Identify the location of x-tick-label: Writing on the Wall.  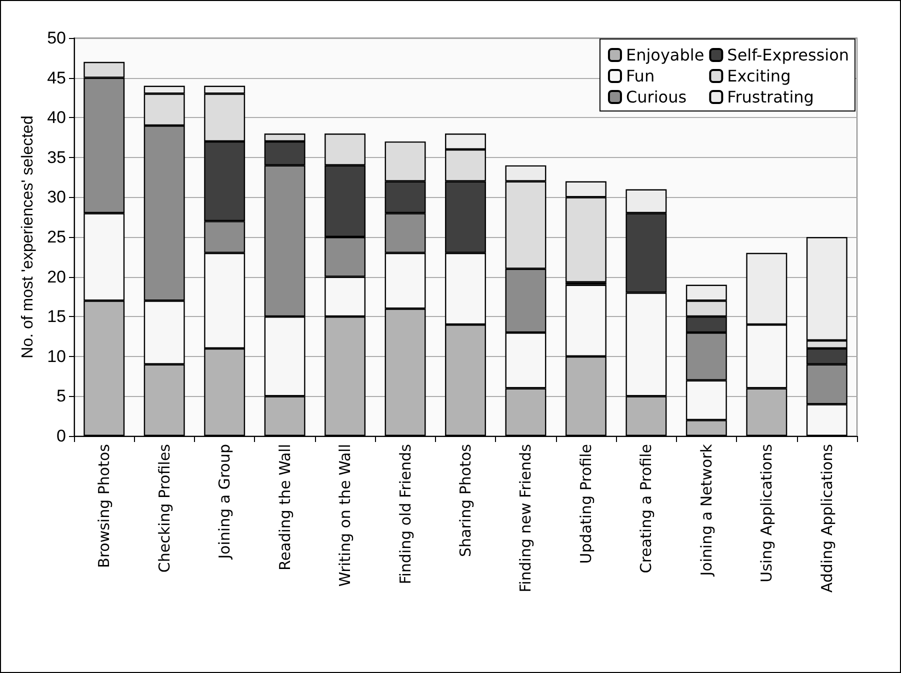
(345, 515).